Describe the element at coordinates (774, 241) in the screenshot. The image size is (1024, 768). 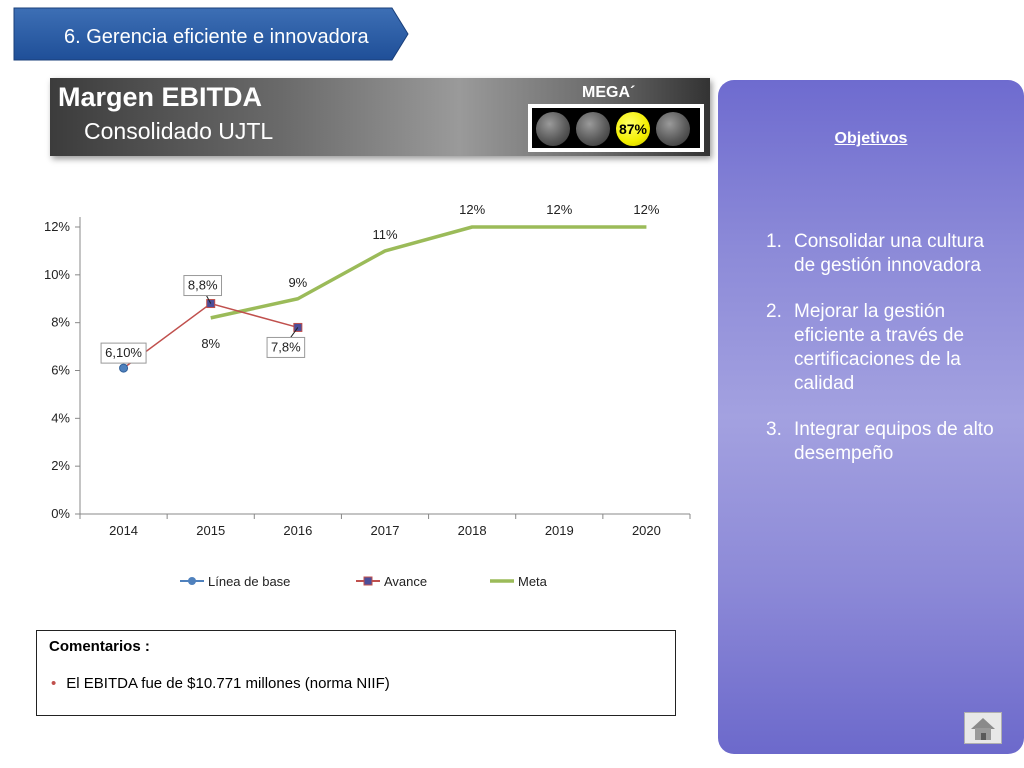
I see `objective-number: 1.` at that location.